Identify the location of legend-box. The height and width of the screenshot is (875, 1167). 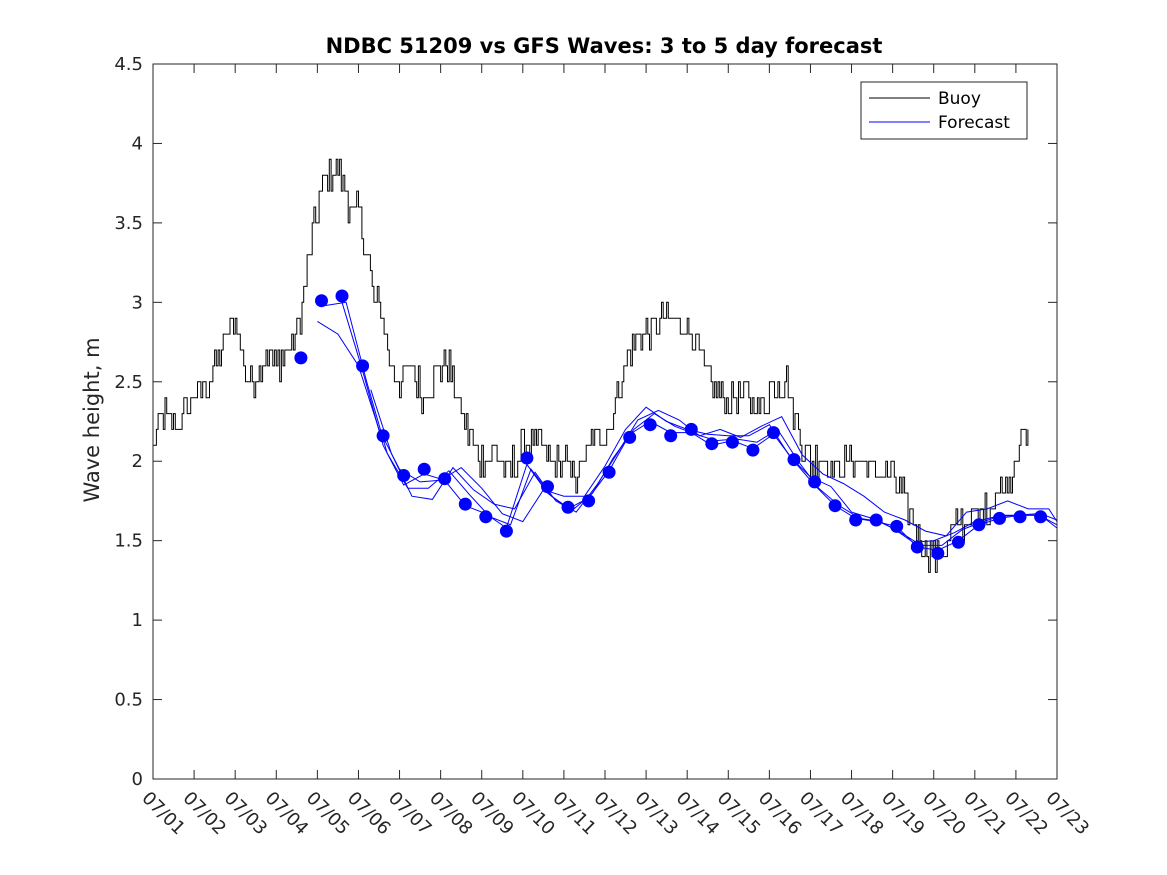
(944, 110).